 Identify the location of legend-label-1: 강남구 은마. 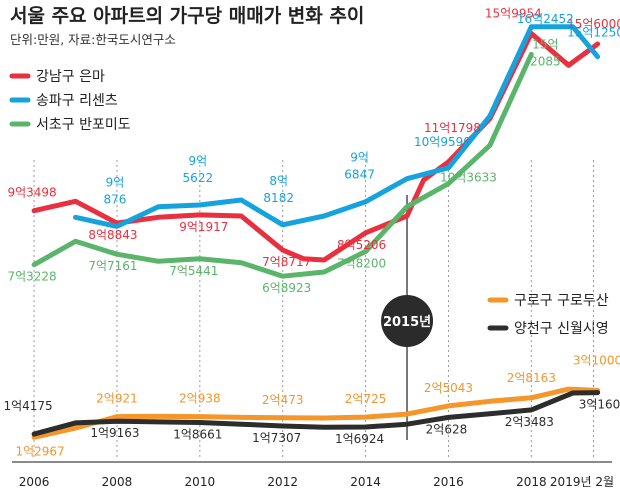
(70, 77).